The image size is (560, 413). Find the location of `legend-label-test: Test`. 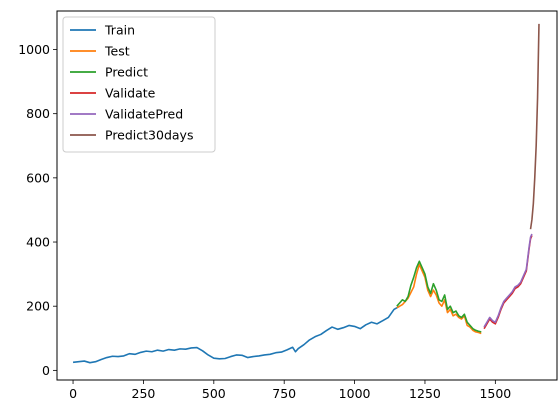

legend-label-test: Test is located at coordinates (117, 51).